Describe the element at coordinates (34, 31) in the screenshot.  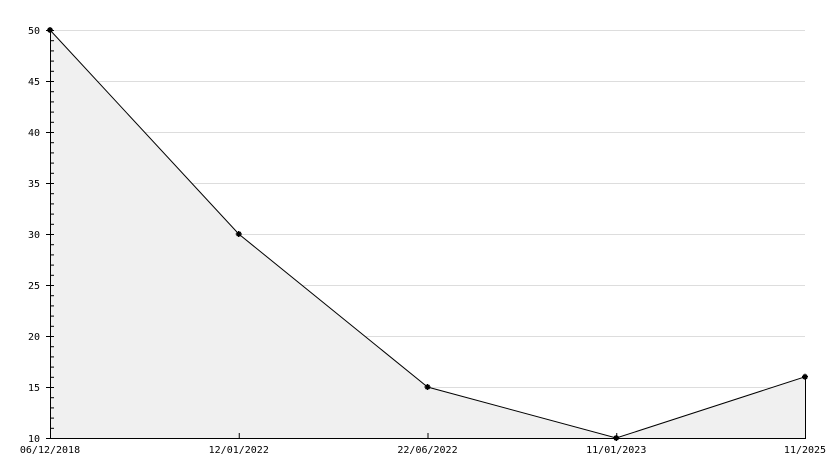
I see `y-tick-label: 50` at that location.